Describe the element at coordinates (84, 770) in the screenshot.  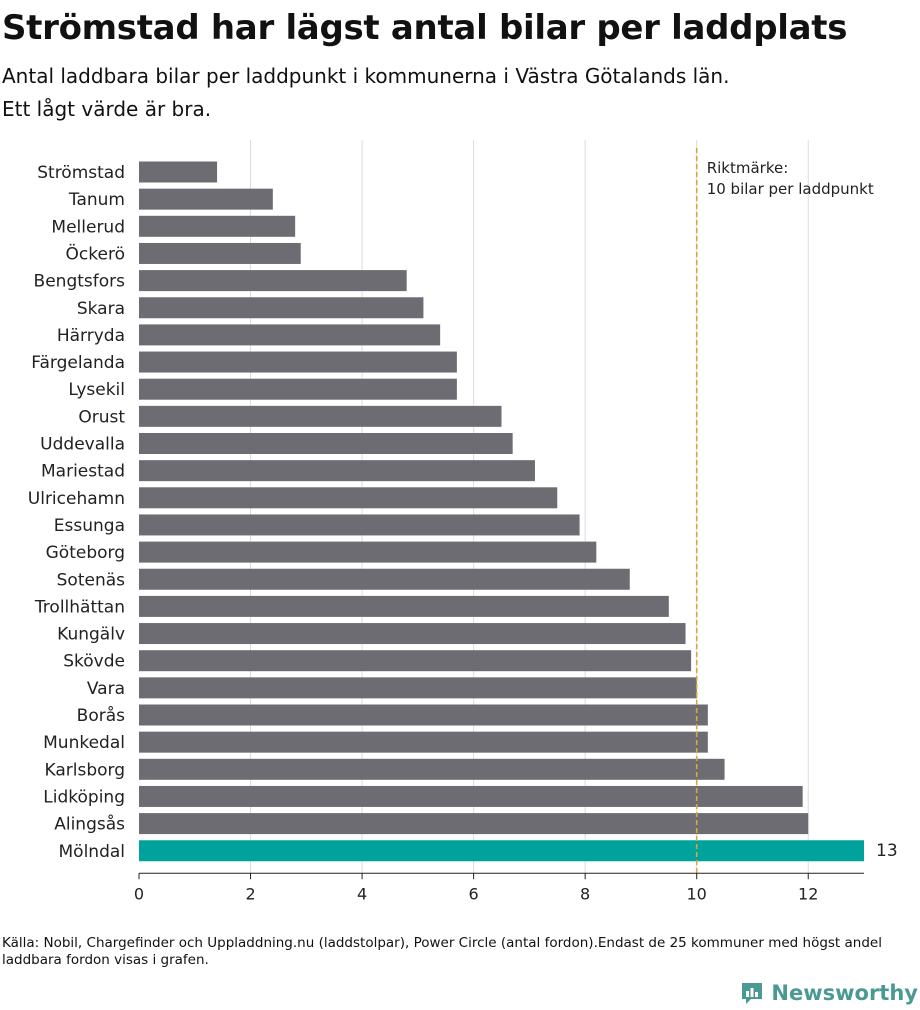
I see `category-label: Karlsborg` at that location.